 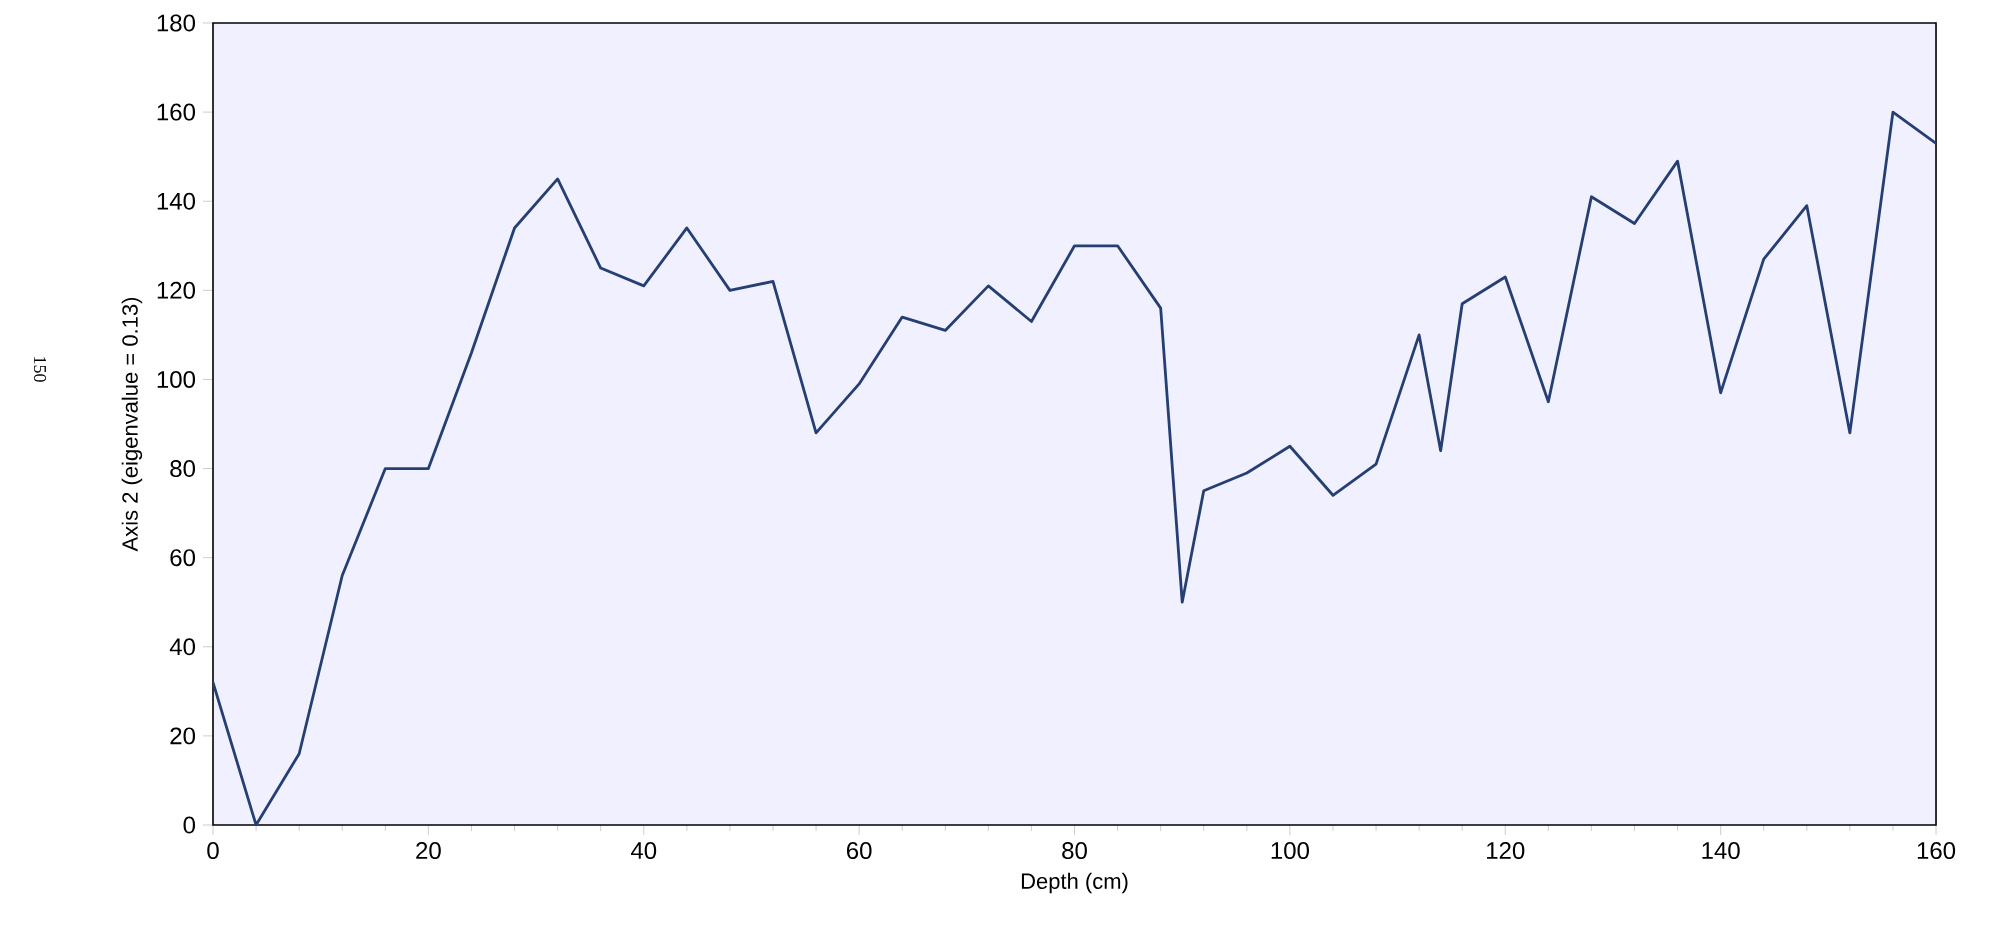 What do you see at coordinates (1290, 851) in the screenshot?
I see `x-tick-label: 100` at bounding box center [1290, 851].